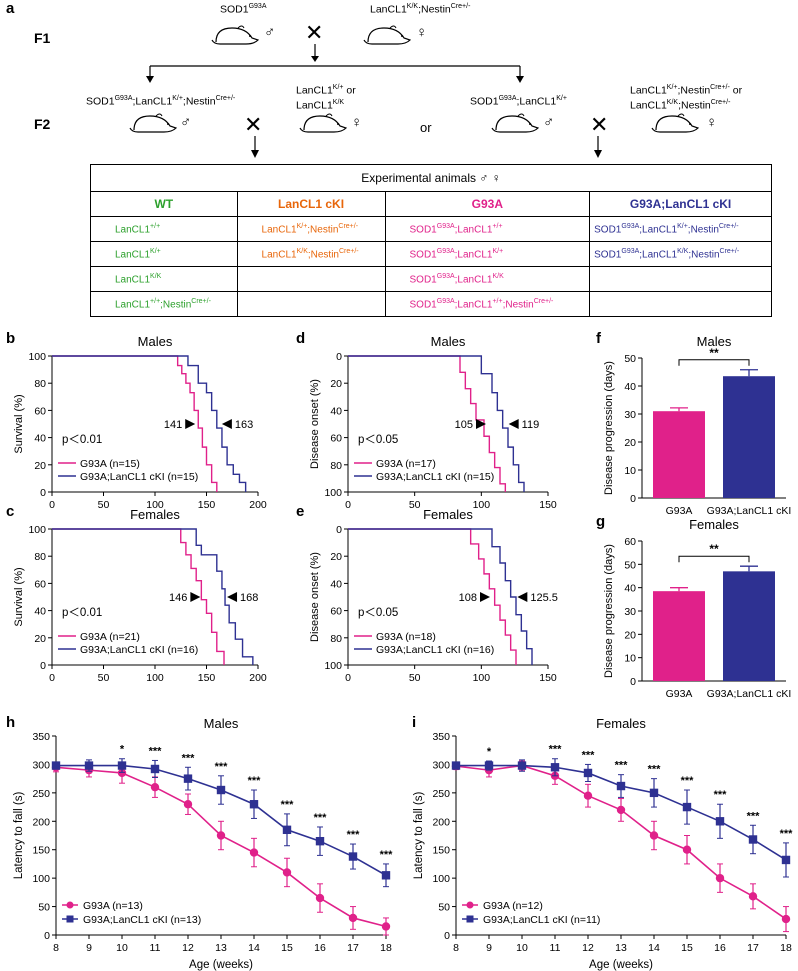  What do you see at coordinates (712, 122) in the screenshot?
I see `female-symbol: ♀` at bounding box center [712, 122].